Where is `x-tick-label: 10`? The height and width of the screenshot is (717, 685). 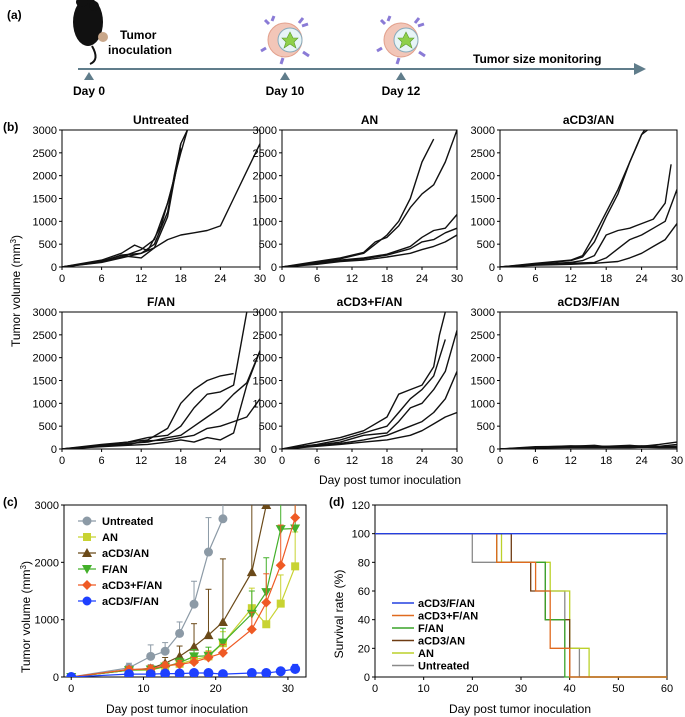 x-tick-label: 10 is located at coordinates (143, 689).